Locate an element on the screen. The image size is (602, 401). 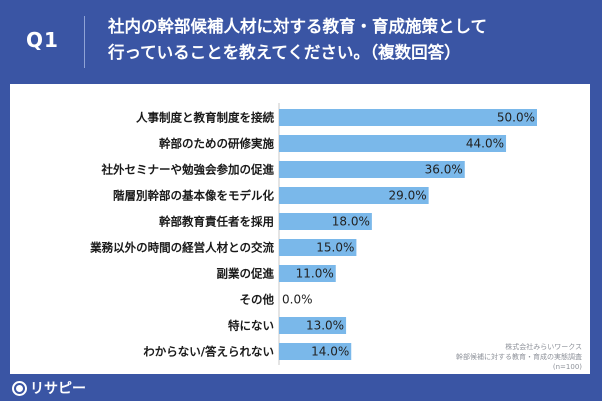
source-note: 株式会社みらいワークス 幹部候補に対する教育・育成の実態調査 (n=100) is located at coordinates (519, 357).